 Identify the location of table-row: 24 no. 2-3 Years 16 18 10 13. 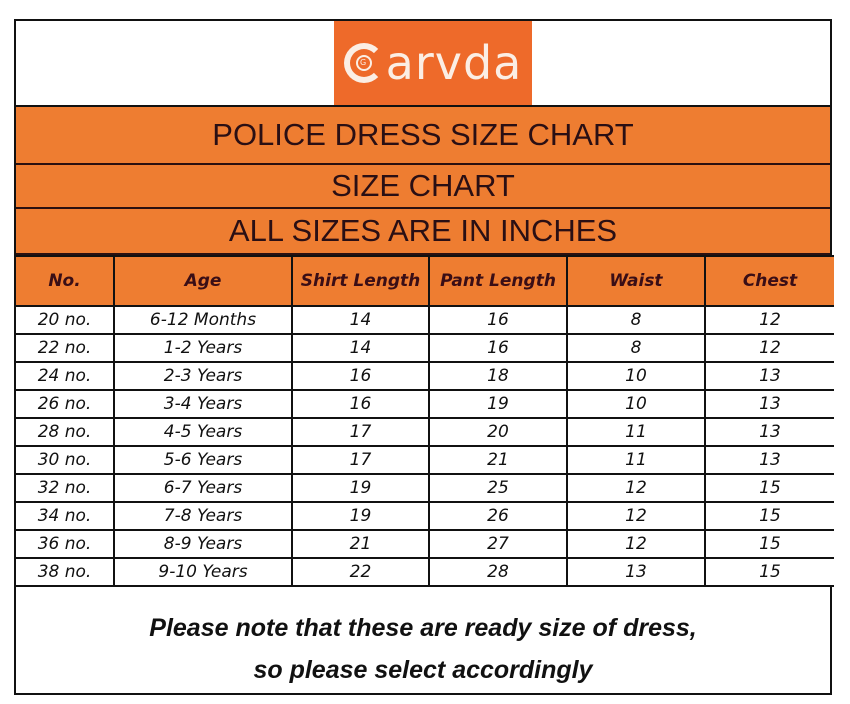
(425, 376).